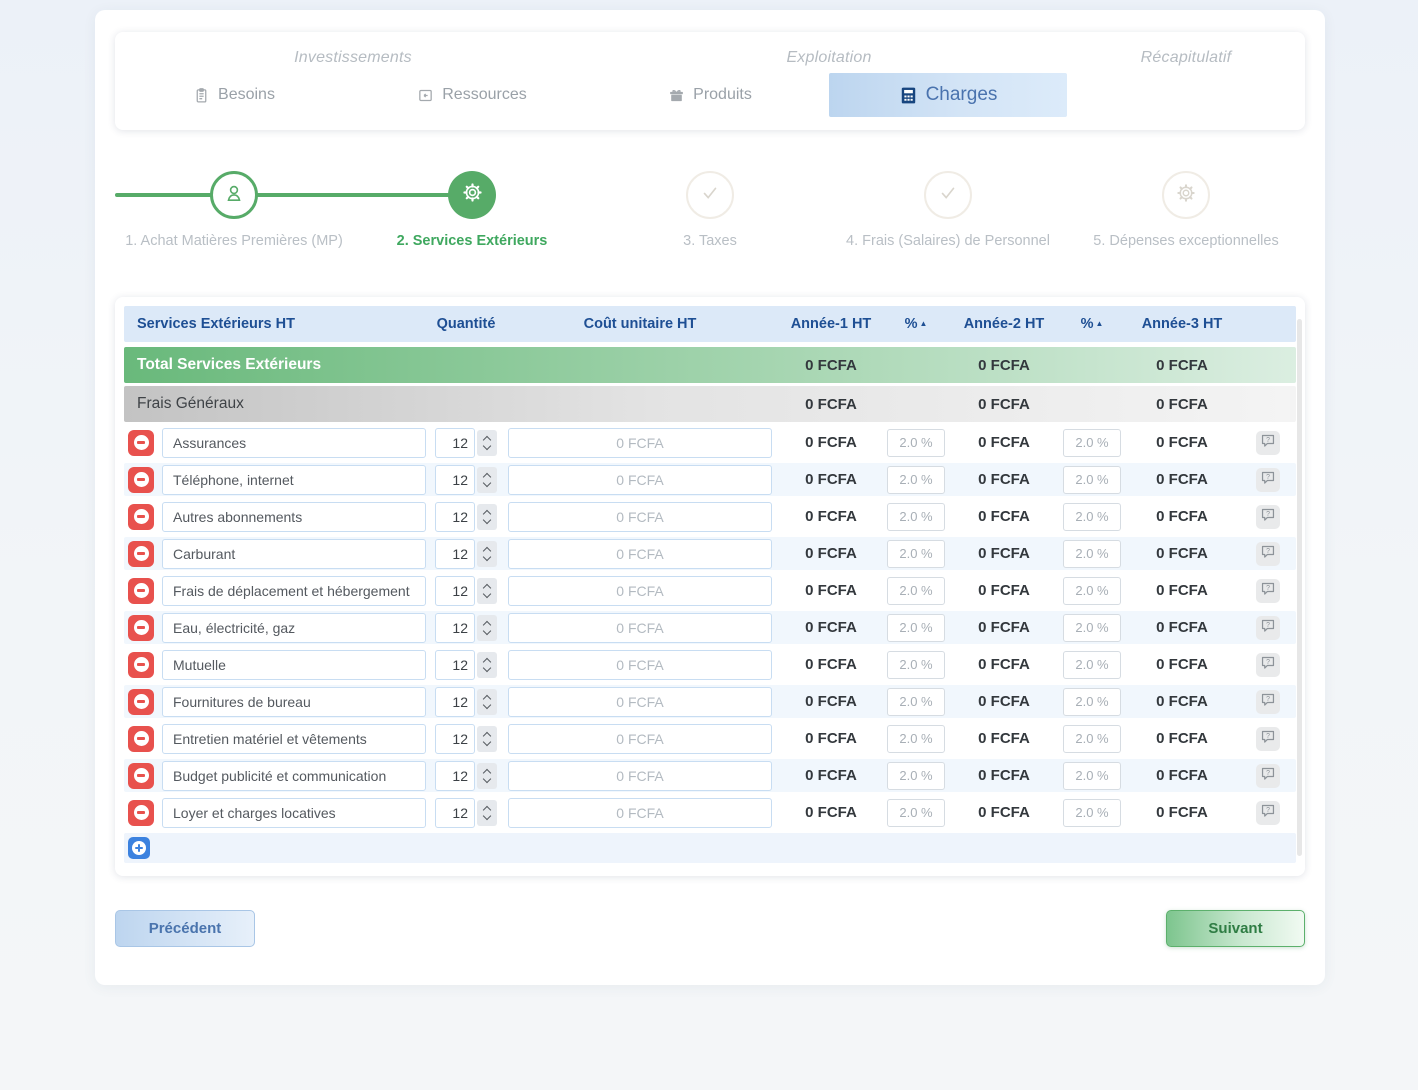 This screenshot has height=1090, width=1418. Describe the element at coordinates (472, 95) in the screenshot. I see `tab-ressources: Ressources` at that location.